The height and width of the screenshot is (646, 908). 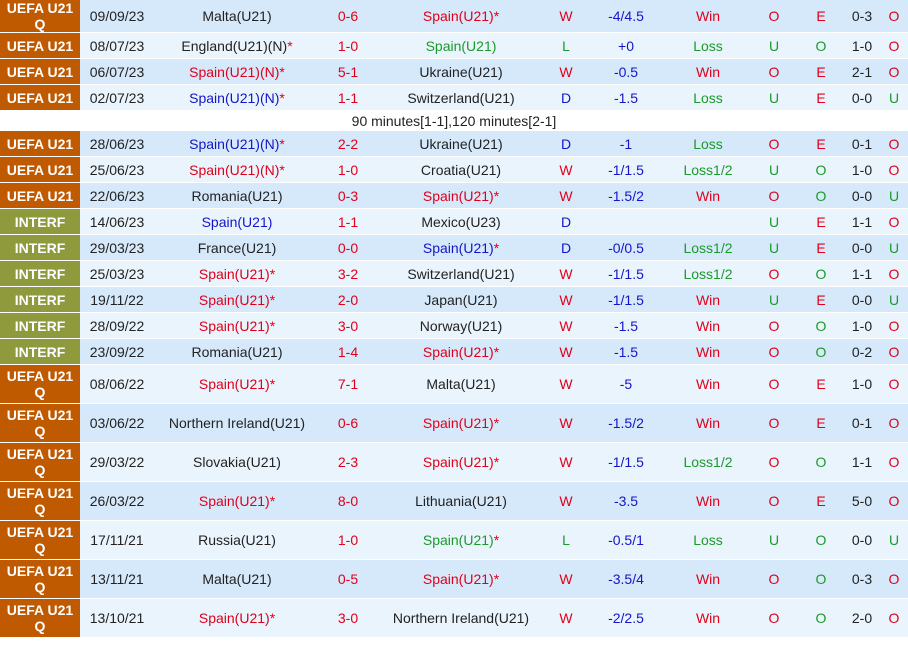 I want to click on score-text: 0-5, so click(x=348, y=579).